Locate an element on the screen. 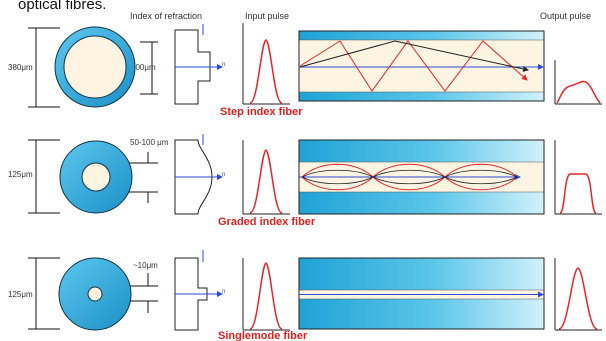  outer-diameter-label: 380μm is located at coordinates (20, 67).